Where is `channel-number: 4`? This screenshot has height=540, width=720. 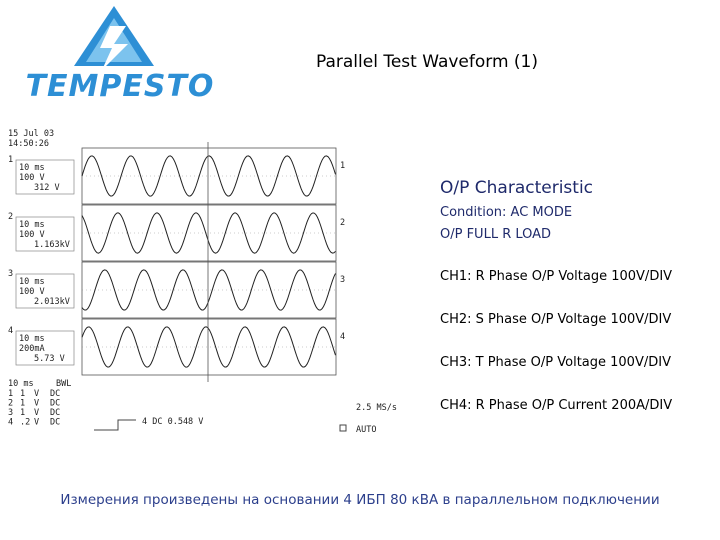 channel-number: 4 is located at coordinates (10, 331).